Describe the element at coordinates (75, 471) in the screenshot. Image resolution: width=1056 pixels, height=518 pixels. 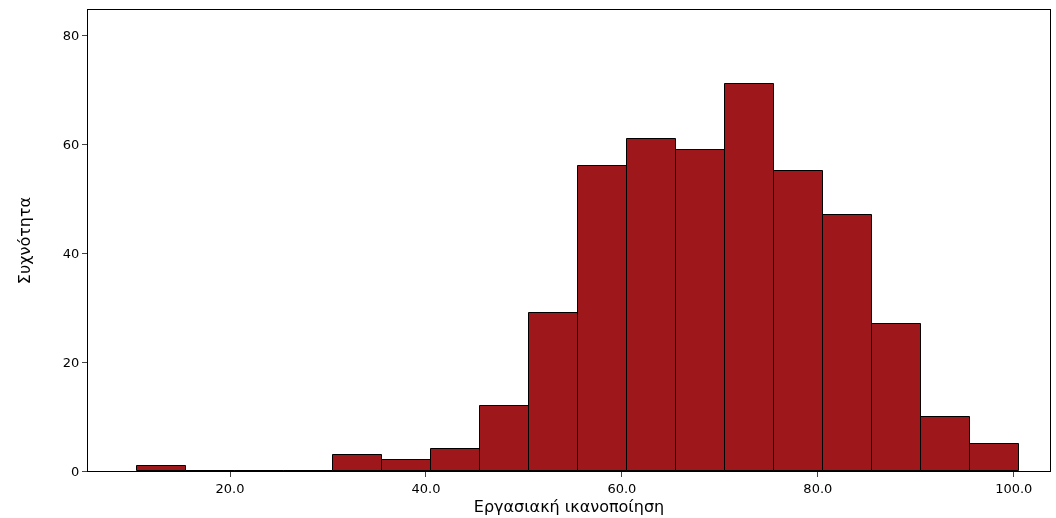
I see `y-tick-label: 0` at that location.